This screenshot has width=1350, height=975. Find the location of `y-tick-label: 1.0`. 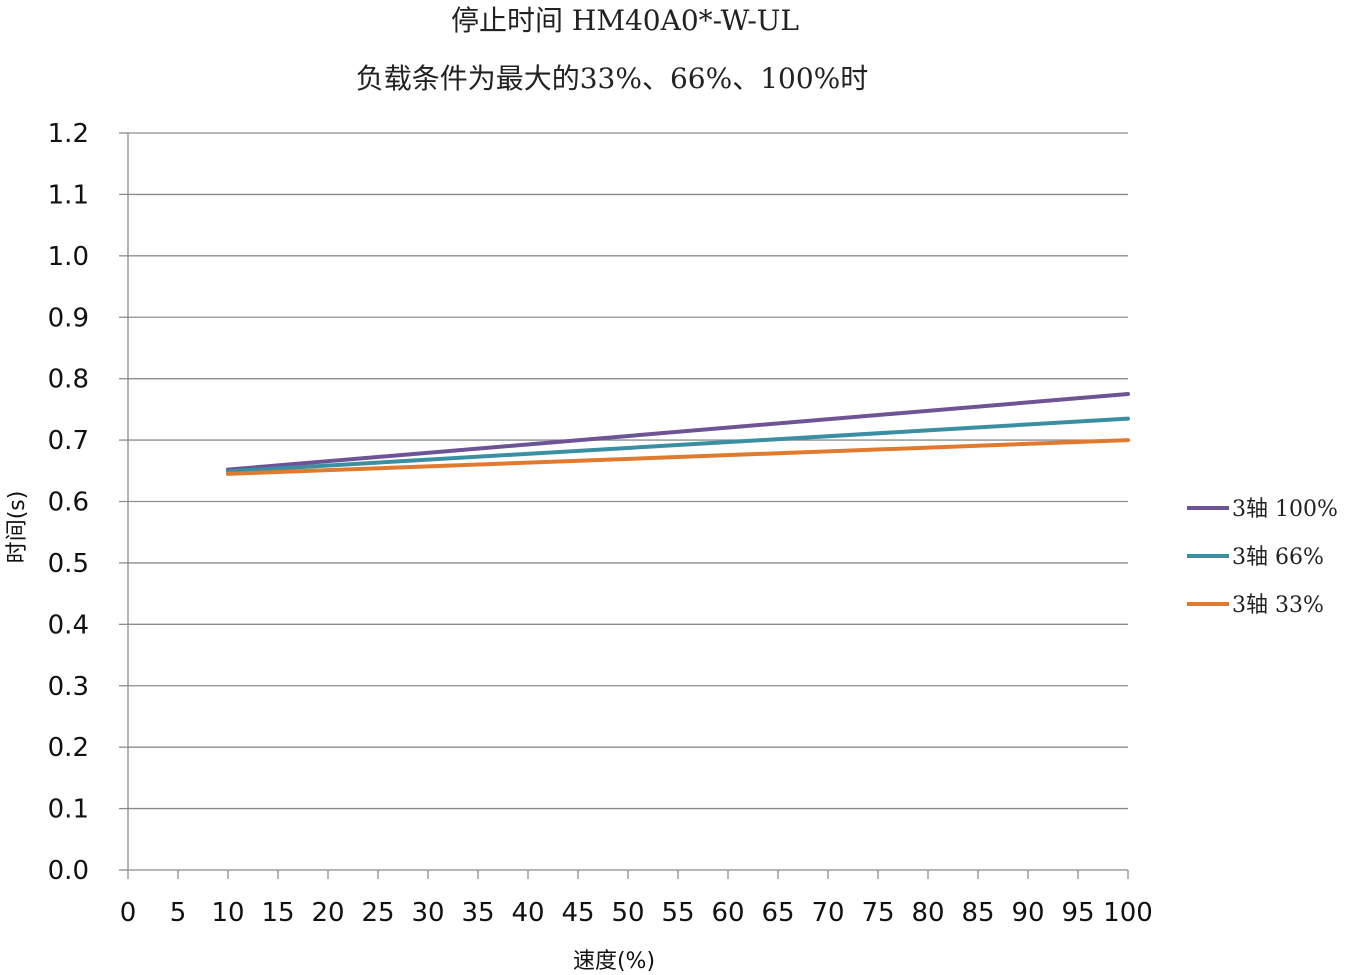

y-tick-label: 1.0 is located at coordinates (68, 257).